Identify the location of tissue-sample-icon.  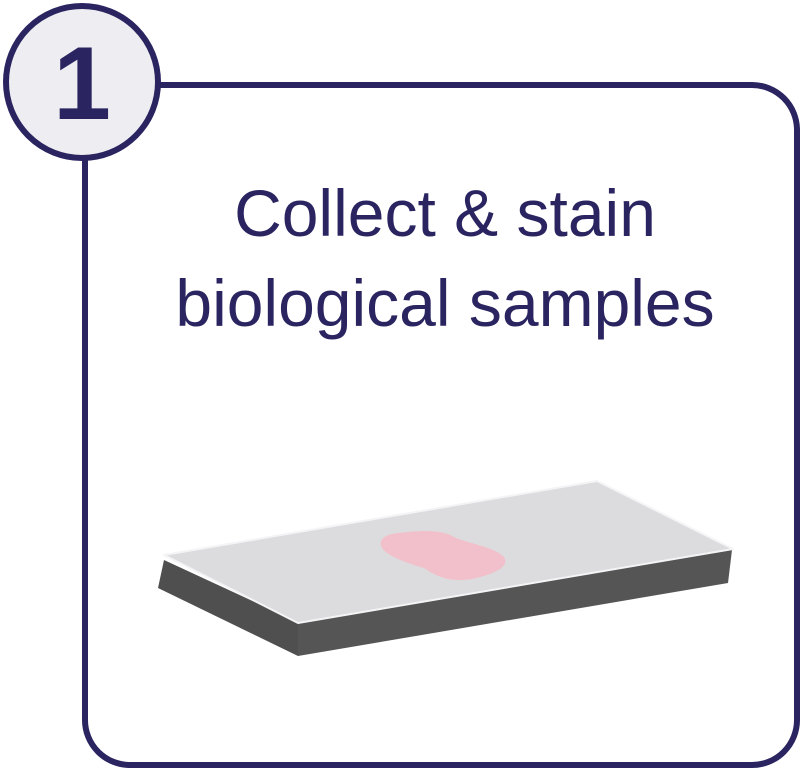
(443, 555).